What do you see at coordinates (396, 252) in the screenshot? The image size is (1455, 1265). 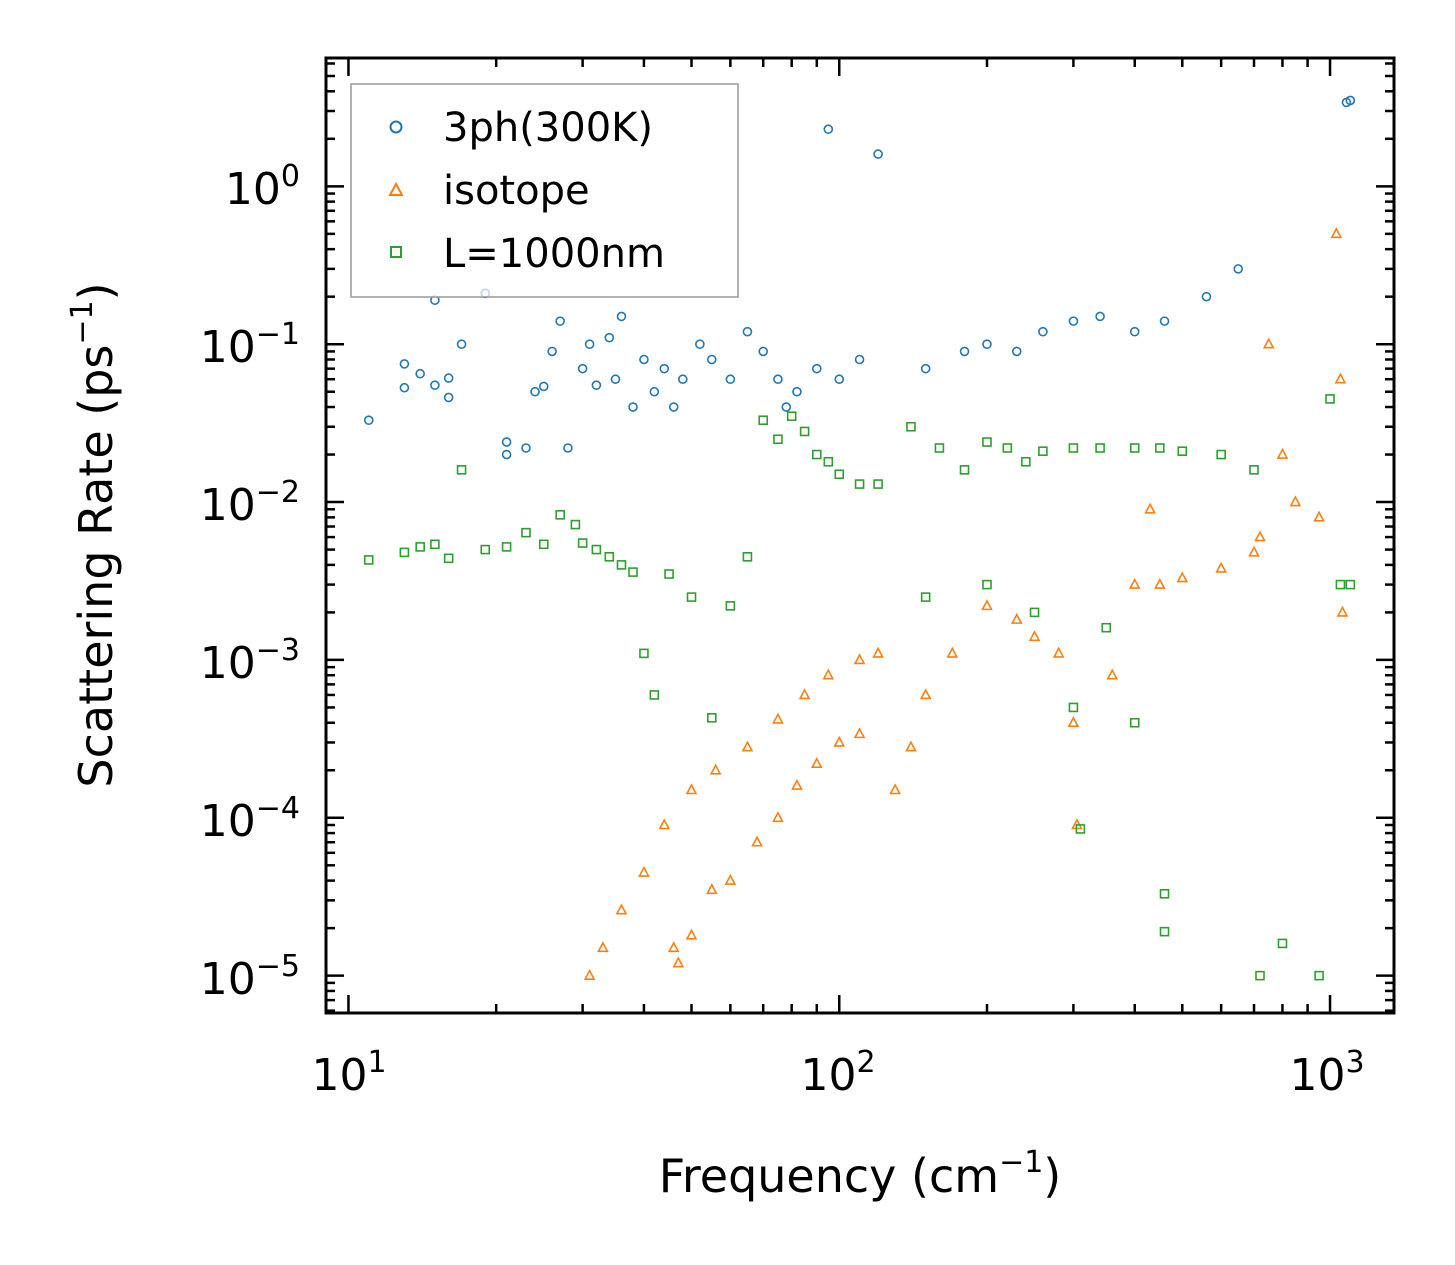 I see `legend-marker-boundary` at bounding box center [396, 252].